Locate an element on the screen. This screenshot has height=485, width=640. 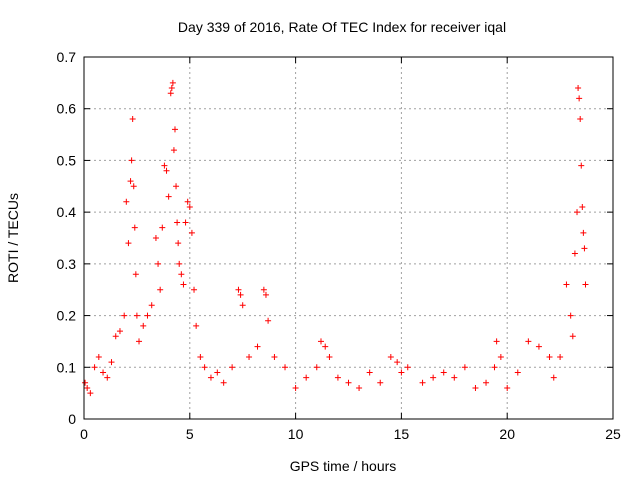
x-tick-label: 5 is located at coordinates (190, 434).